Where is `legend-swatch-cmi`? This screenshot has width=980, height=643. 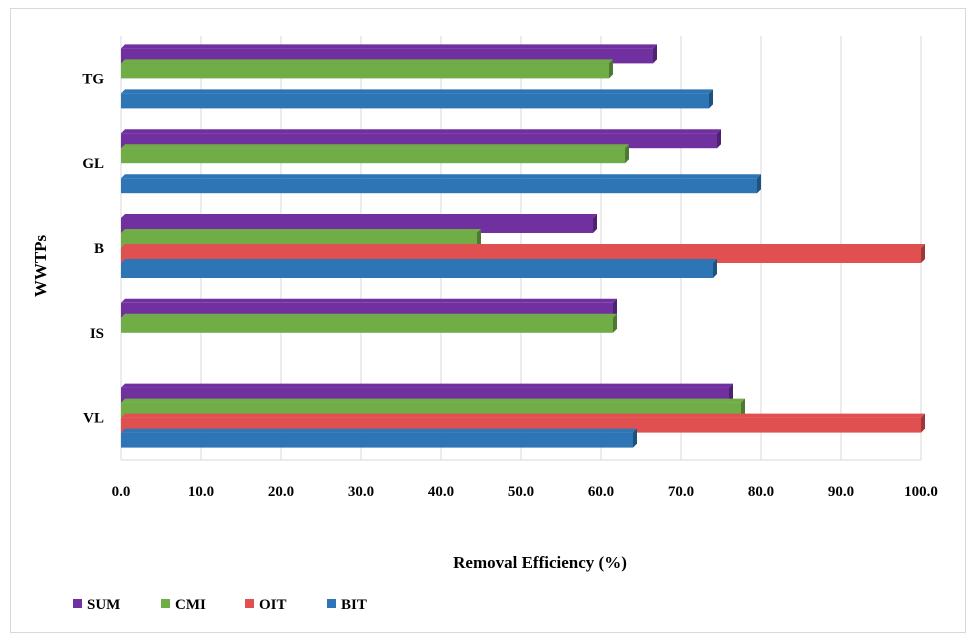
legend-swatch-cmi is located at coordinates (165, 603).